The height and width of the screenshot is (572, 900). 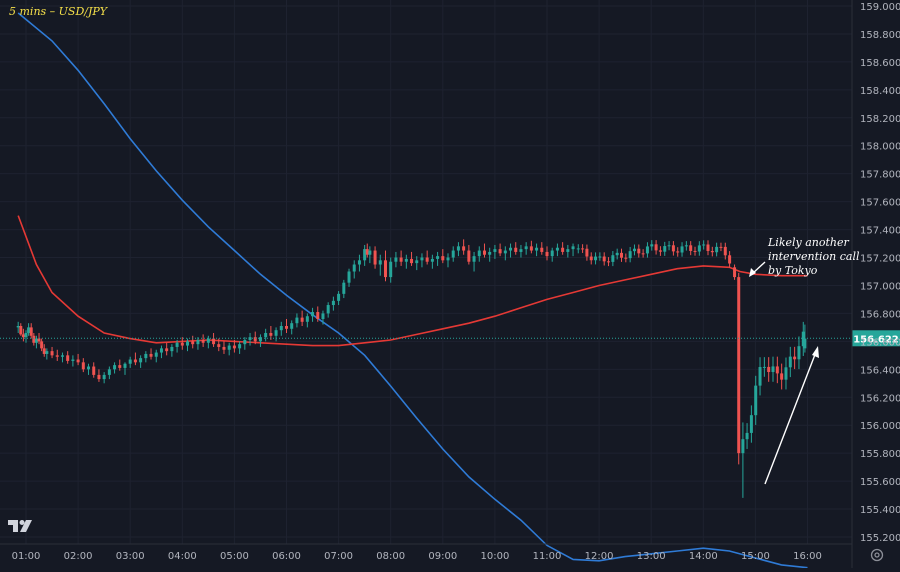 What do you see at coordinates (880, 175) in the screenshot?
I see `y-tick-label: 157.800` at bounding box center [880, 175].